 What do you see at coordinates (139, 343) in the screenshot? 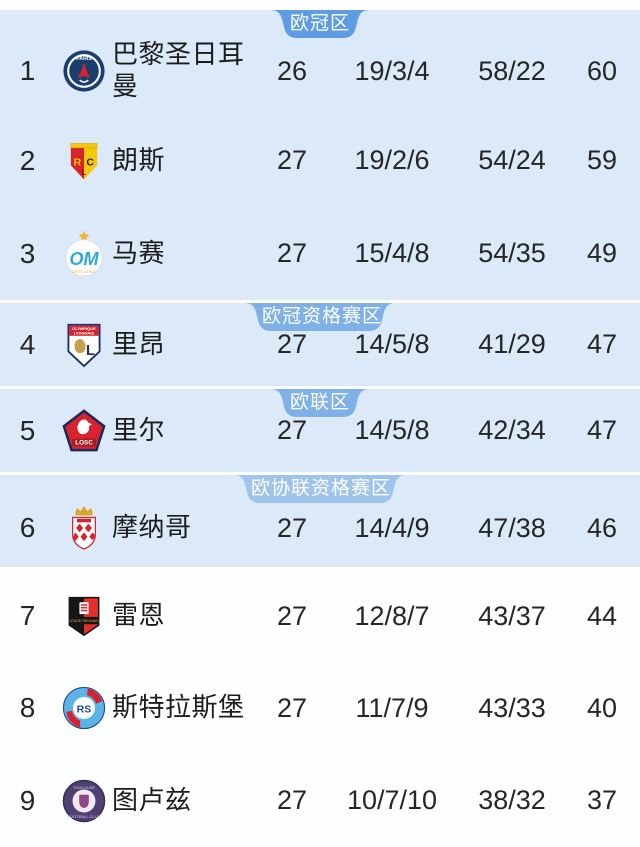
I see `team-name: 里昂` at bounding box center [139, 343].